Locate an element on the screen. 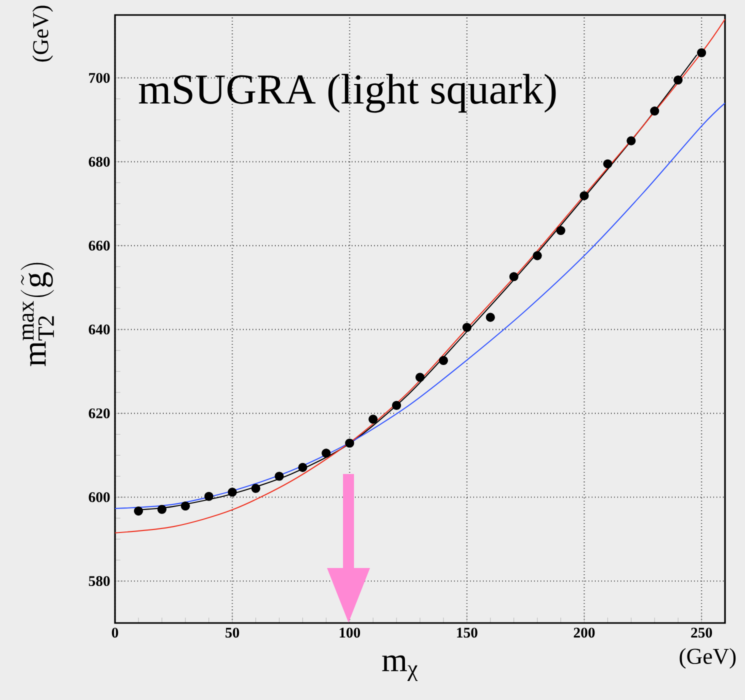 The height and width of the screenshot is (700, 745). y-tick-label: 680 is located at coordinates (99, 161).